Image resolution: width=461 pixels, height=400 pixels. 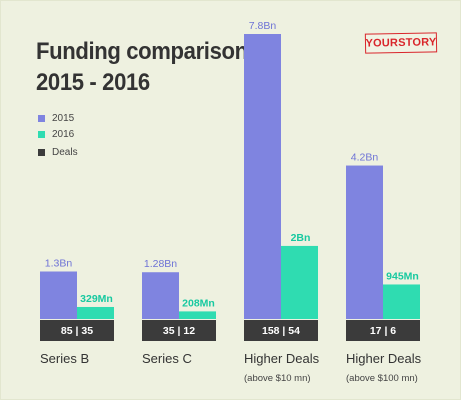 I want to click on category-label-1: Series B, so click(x=64, y=358).